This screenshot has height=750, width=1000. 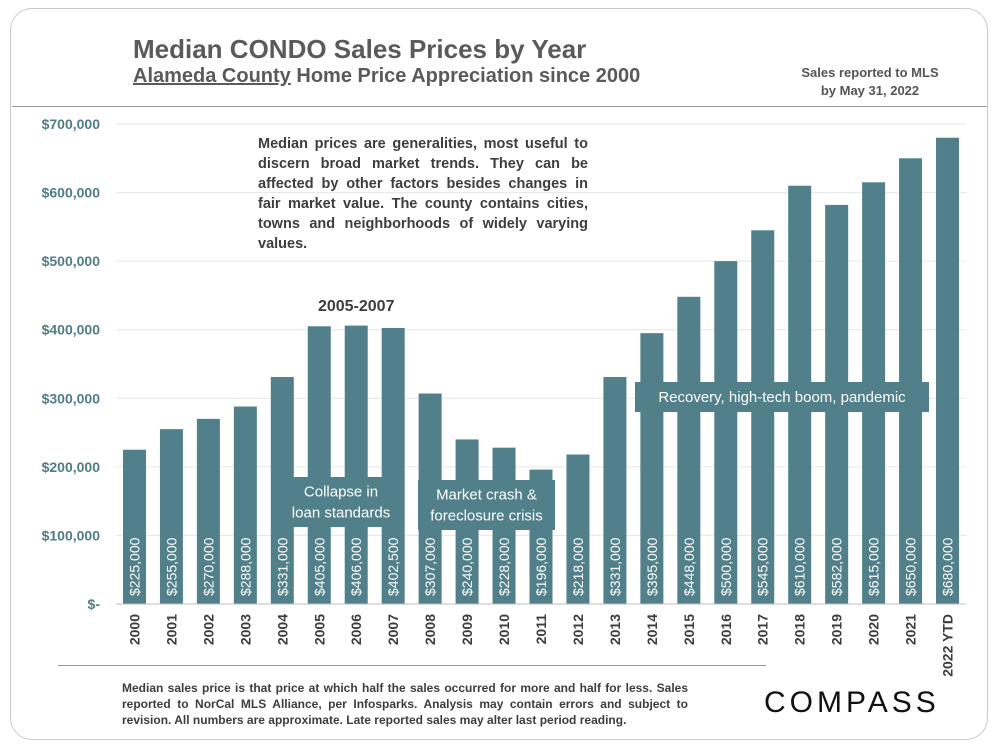 What do you see at coordinates (245, 566) in the screenshot?
I see `bar-data-label: $288,000` at bounding box center [245, 566].